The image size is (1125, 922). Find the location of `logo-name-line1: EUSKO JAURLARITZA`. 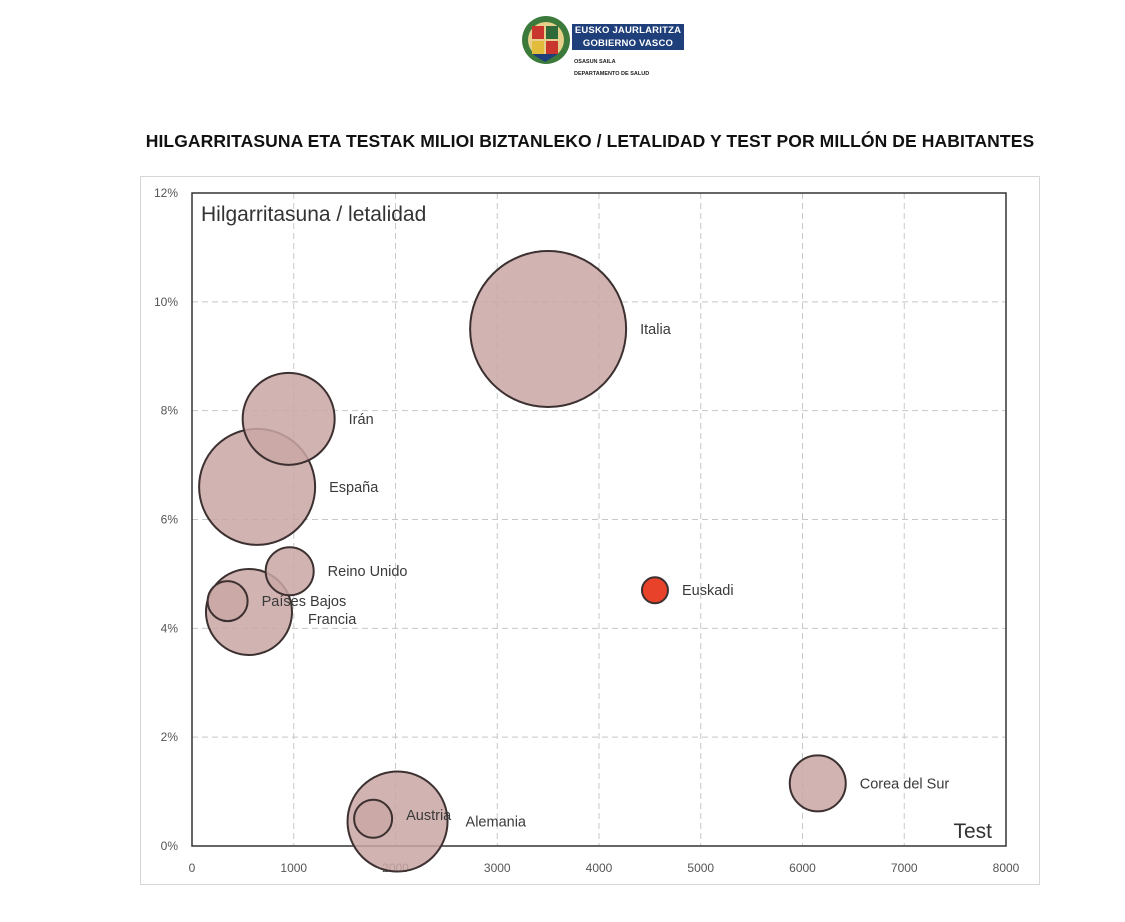

logo-name-line1: EUSKO JAURLARITZA is located at coordinates (628, 30).